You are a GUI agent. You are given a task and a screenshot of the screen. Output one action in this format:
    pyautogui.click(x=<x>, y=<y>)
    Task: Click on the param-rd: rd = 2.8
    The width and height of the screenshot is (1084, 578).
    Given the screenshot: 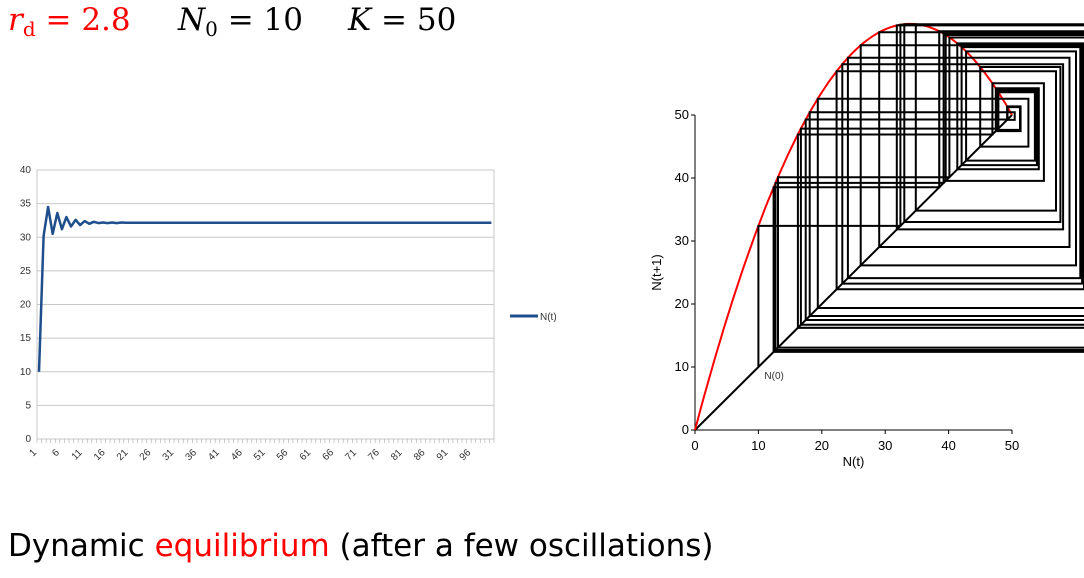 What is the action you would take?
    pyautogui.click(x=69, y=21)
    